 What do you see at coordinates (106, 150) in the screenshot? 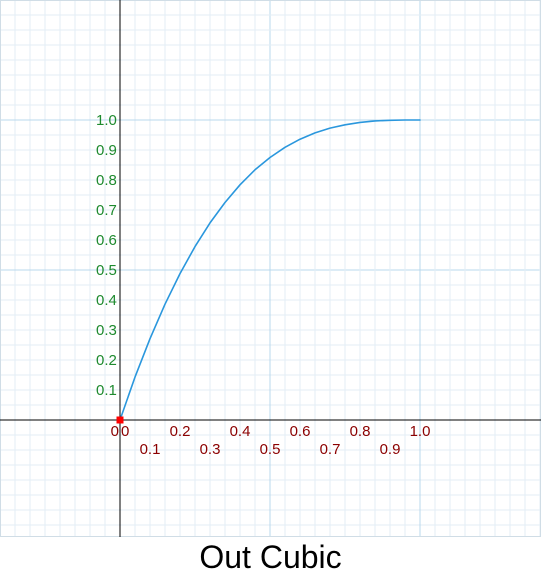
I see `y-tick-label: 0.9` at bounding box center [106, 150].